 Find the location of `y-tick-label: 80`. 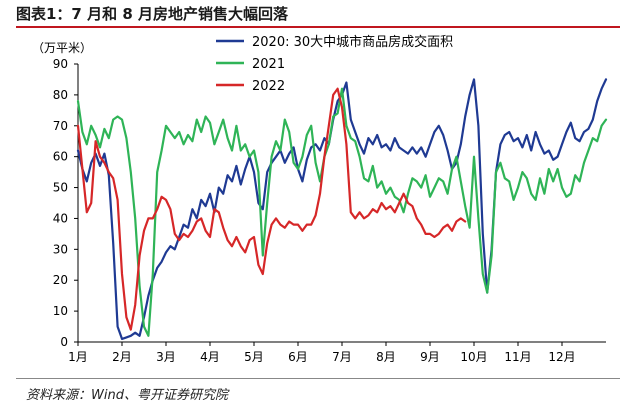

y-tick-label: 80 is located at coordinates (60, 95).